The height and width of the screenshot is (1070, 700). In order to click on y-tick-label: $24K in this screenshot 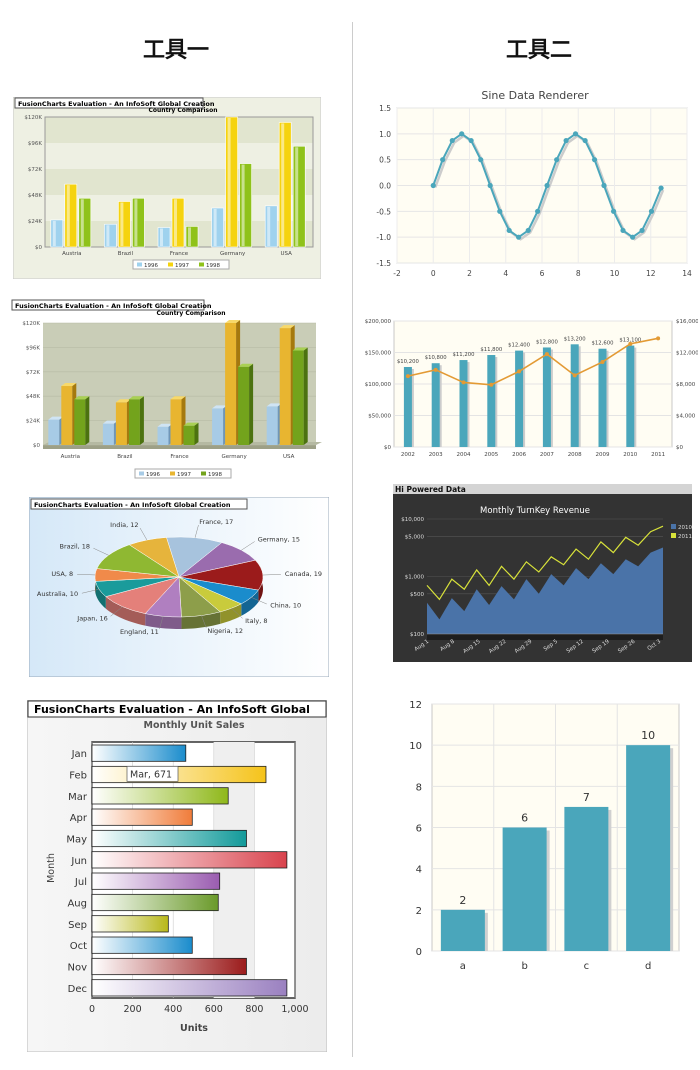, I will do `click(33, 422)`.